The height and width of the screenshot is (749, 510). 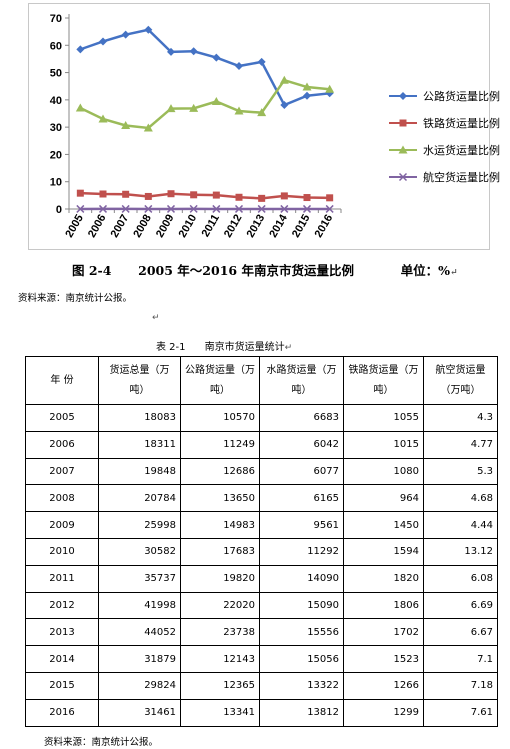 I want to click on table-cell-value: 15556, so click(x=301, y=632).